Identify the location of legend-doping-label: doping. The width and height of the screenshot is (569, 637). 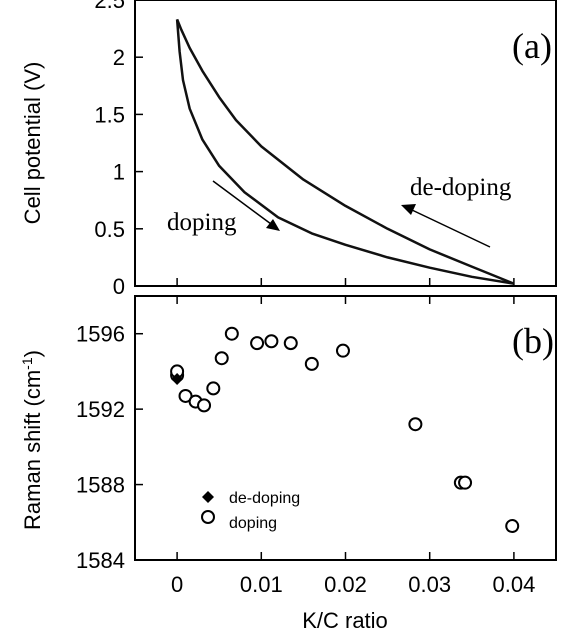
(253, 523).